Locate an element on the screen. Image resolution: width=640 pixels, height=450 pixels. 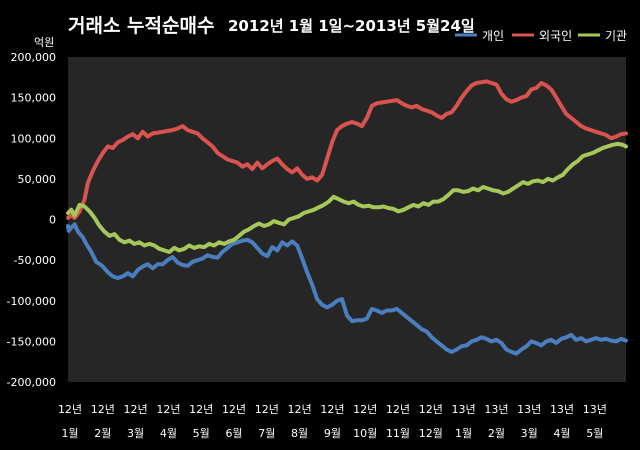
legend: 개인 외국인 기관 is located at coordinates (541, 36).